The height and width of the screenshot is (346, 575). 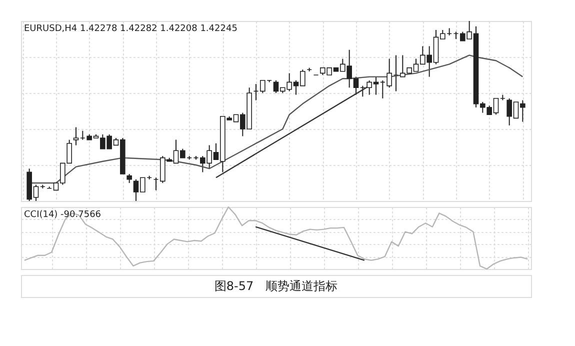 I want to click on caption: 图8-57 顺势通道指标, so click(x=276, y=286).